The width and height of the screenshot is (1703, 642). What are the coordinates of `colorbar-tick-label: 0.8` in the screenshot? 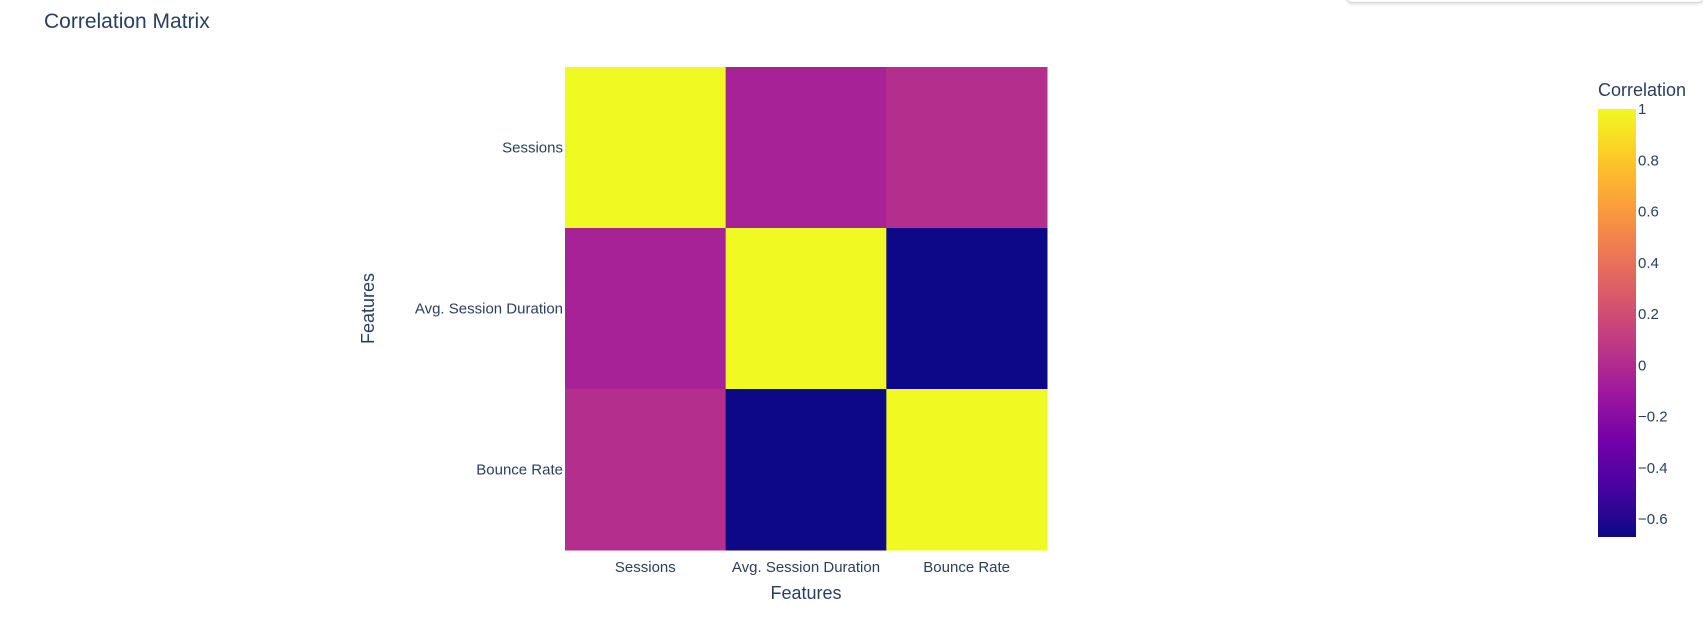 It's located at (1648, 160).